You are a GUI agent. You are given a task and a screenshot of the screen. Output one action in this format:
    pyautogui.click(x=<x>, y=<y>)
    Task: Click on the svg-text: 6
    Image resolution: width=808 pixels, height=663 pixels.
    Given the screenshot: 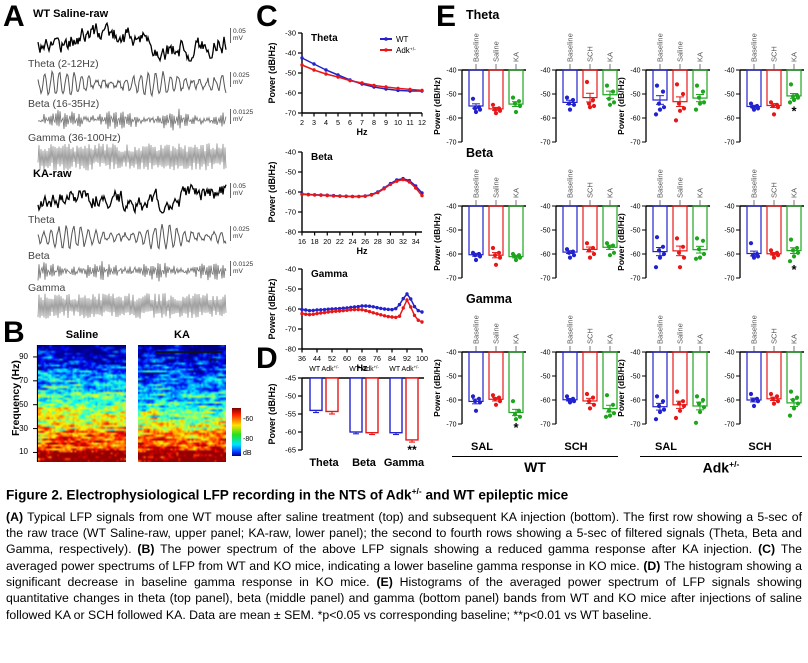 What is the action you would take?
    pyautogui.click(x=350, y=122)
    